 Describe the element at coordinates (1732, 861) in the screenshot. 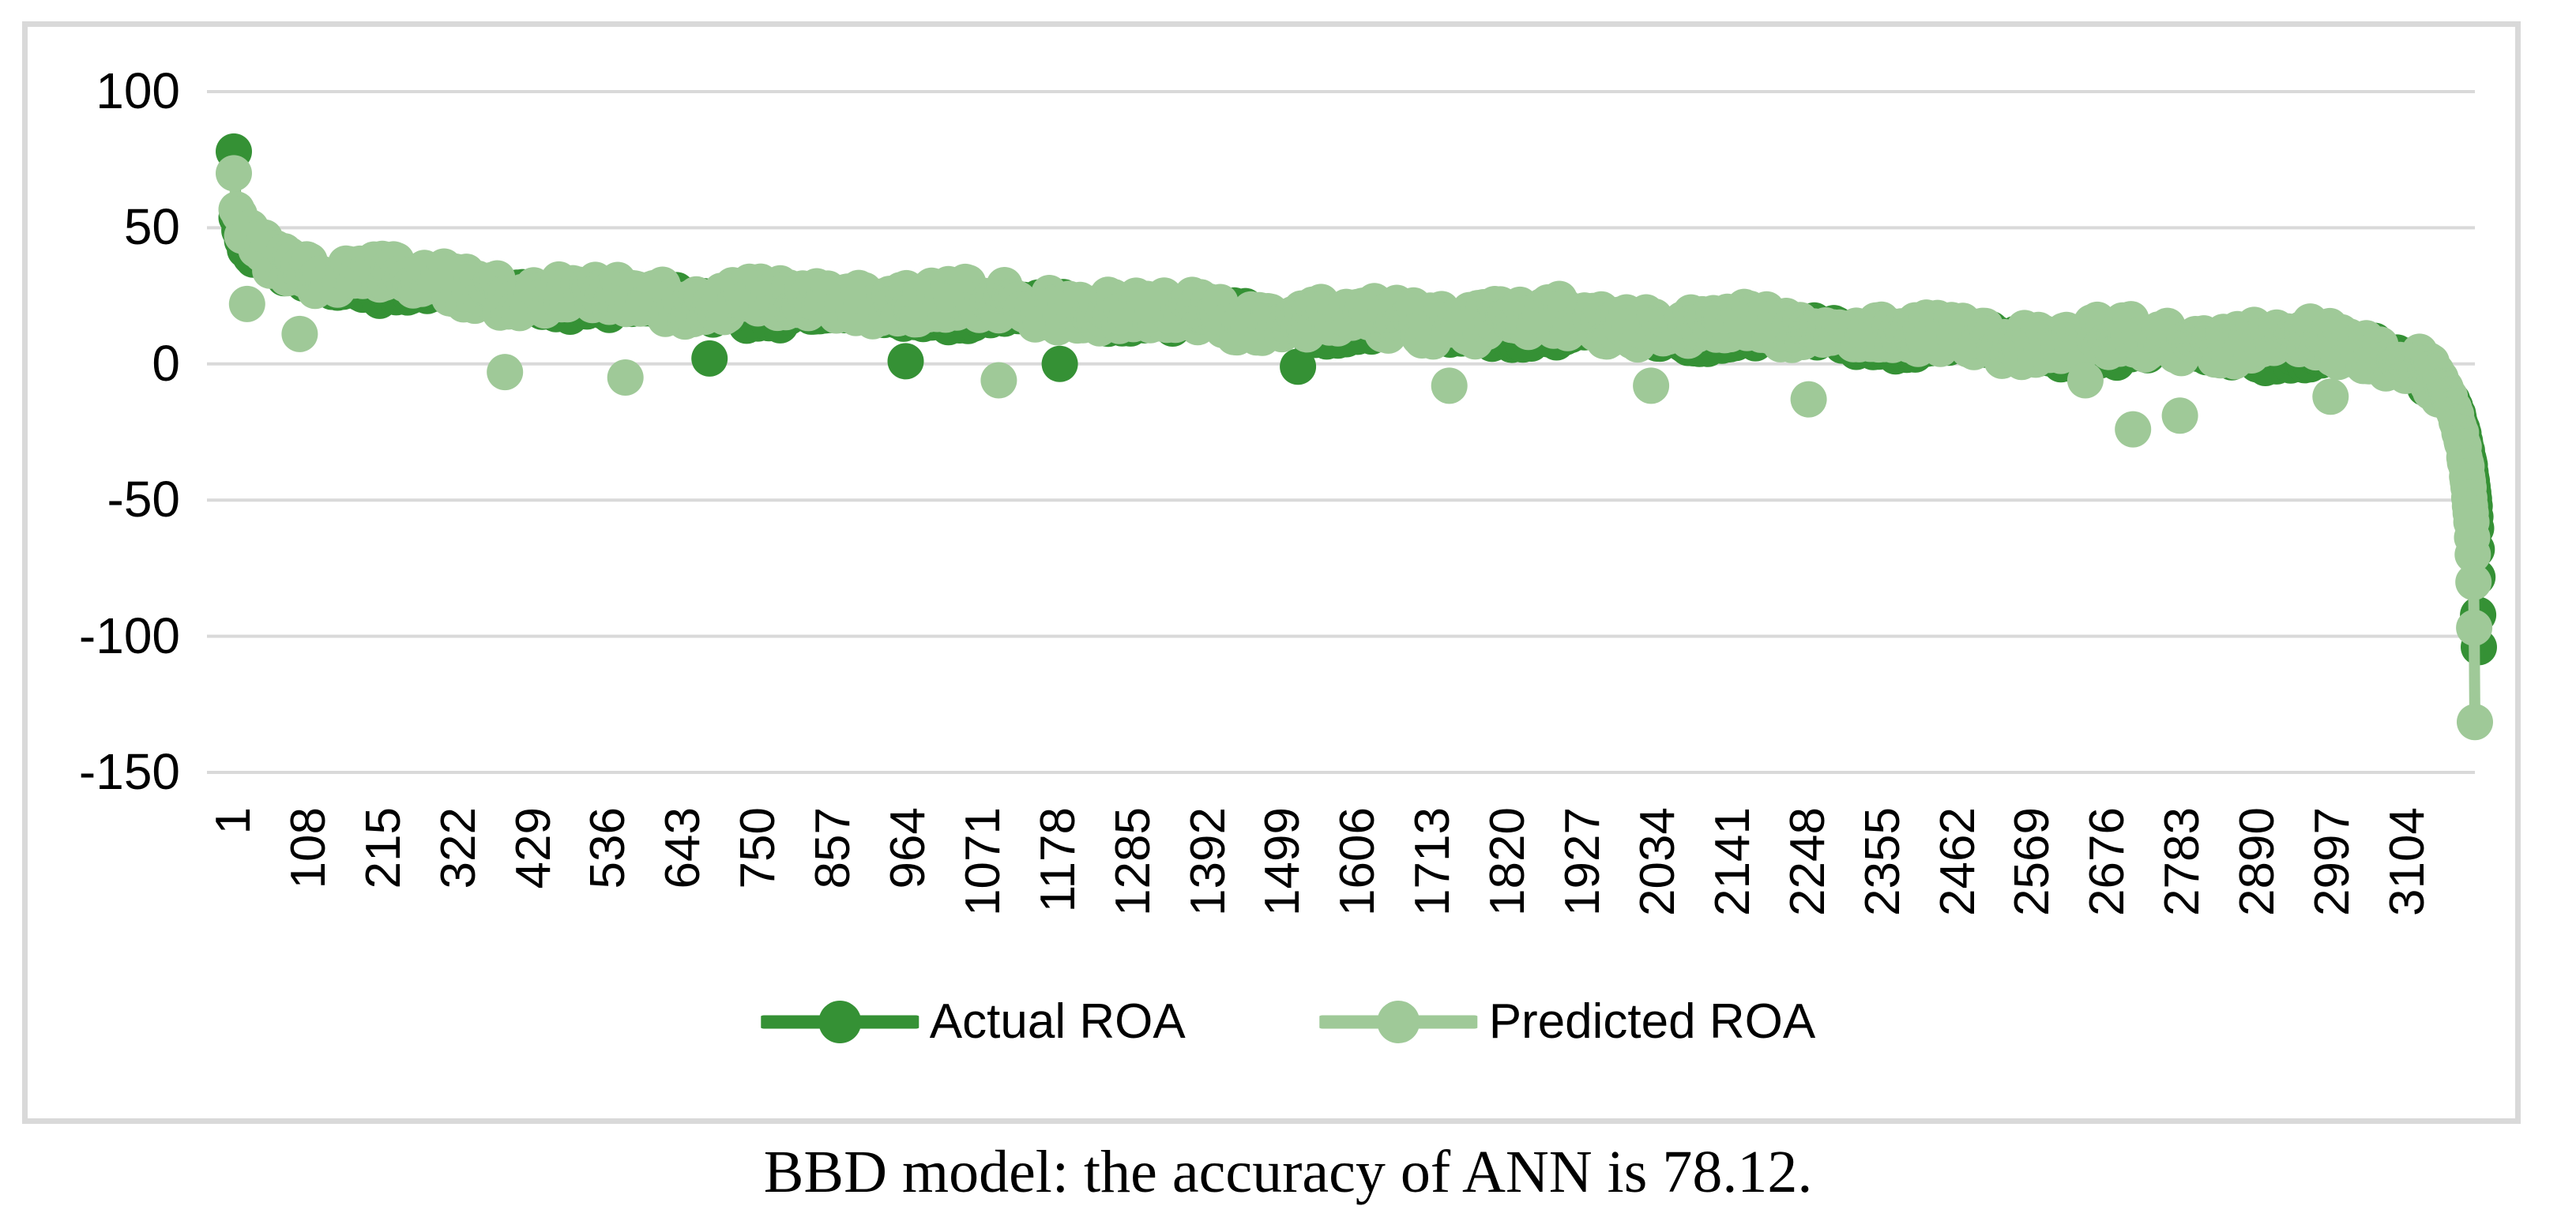

I see `x-tick-label-2141: 2141` at that location.